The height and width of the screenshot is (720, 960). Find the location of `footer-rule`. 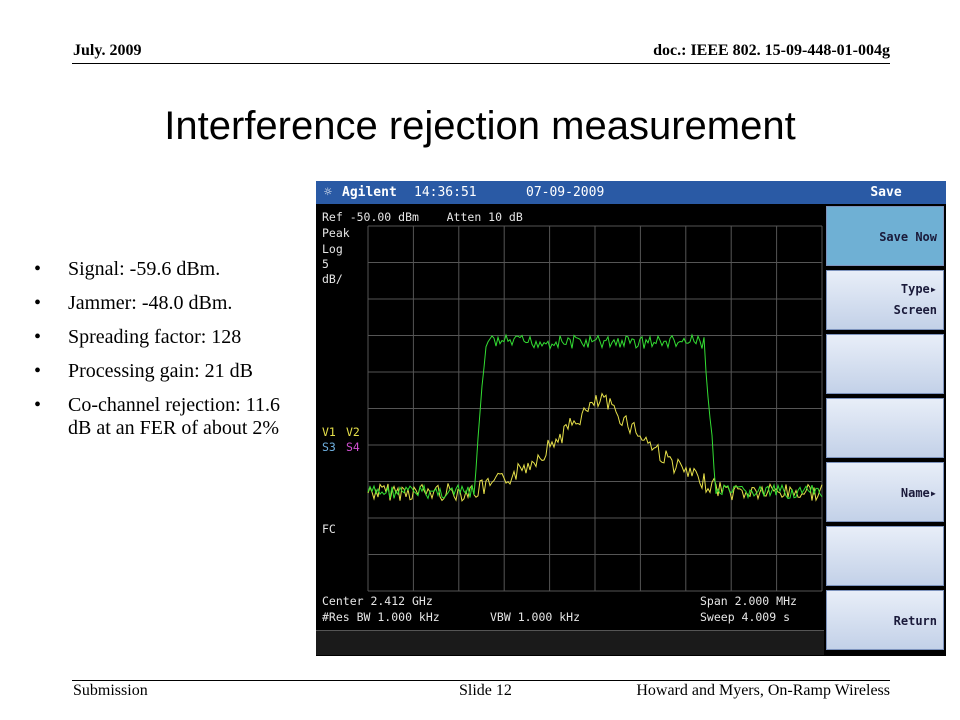

footer-rule is located at coordinates (481, 680).